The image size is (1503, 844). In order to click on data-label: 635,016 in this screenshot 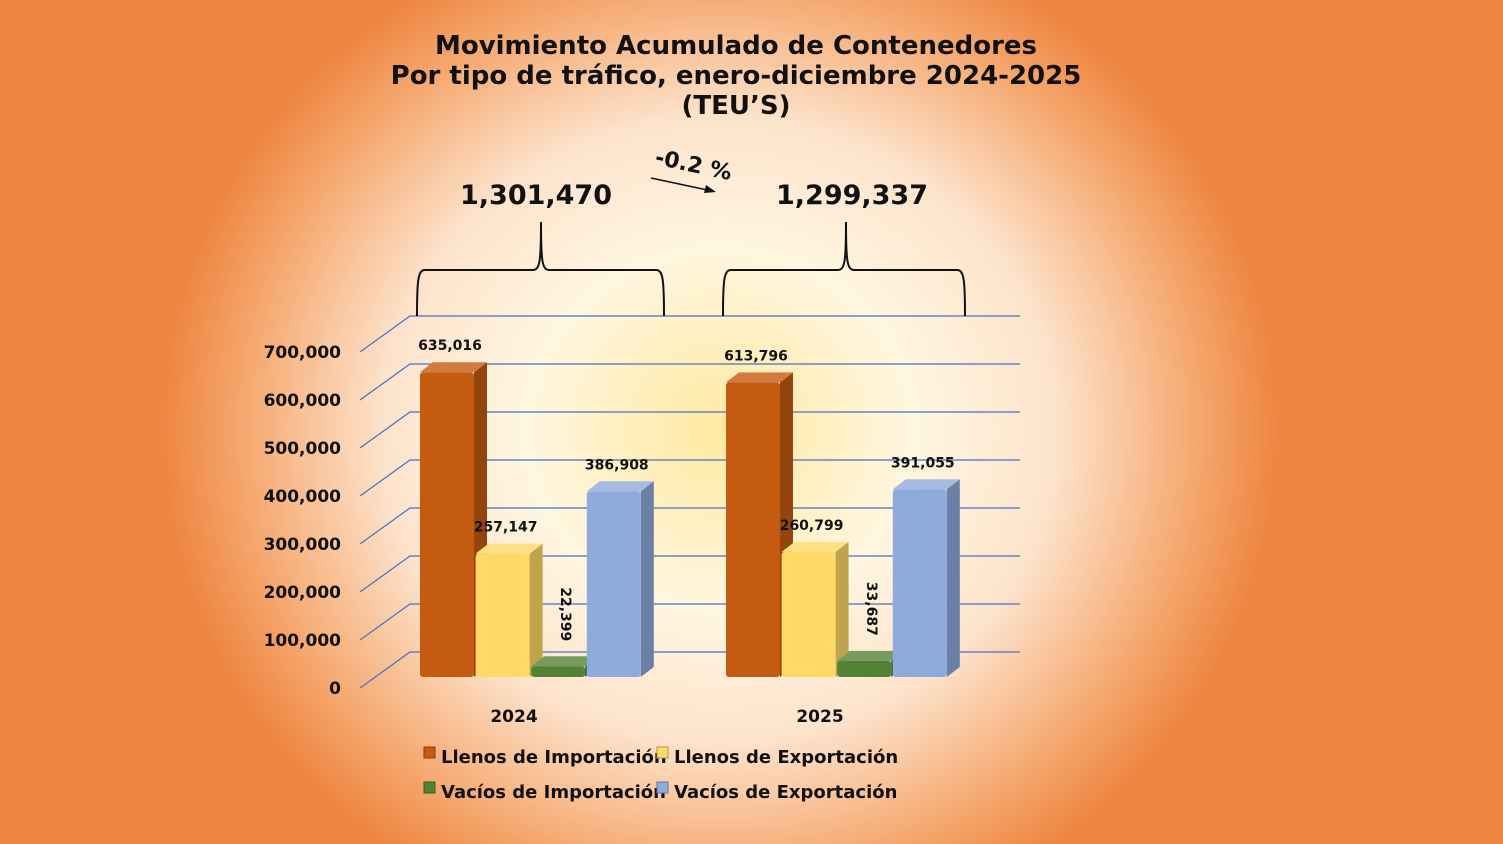, I will do `click(450, 346)`.